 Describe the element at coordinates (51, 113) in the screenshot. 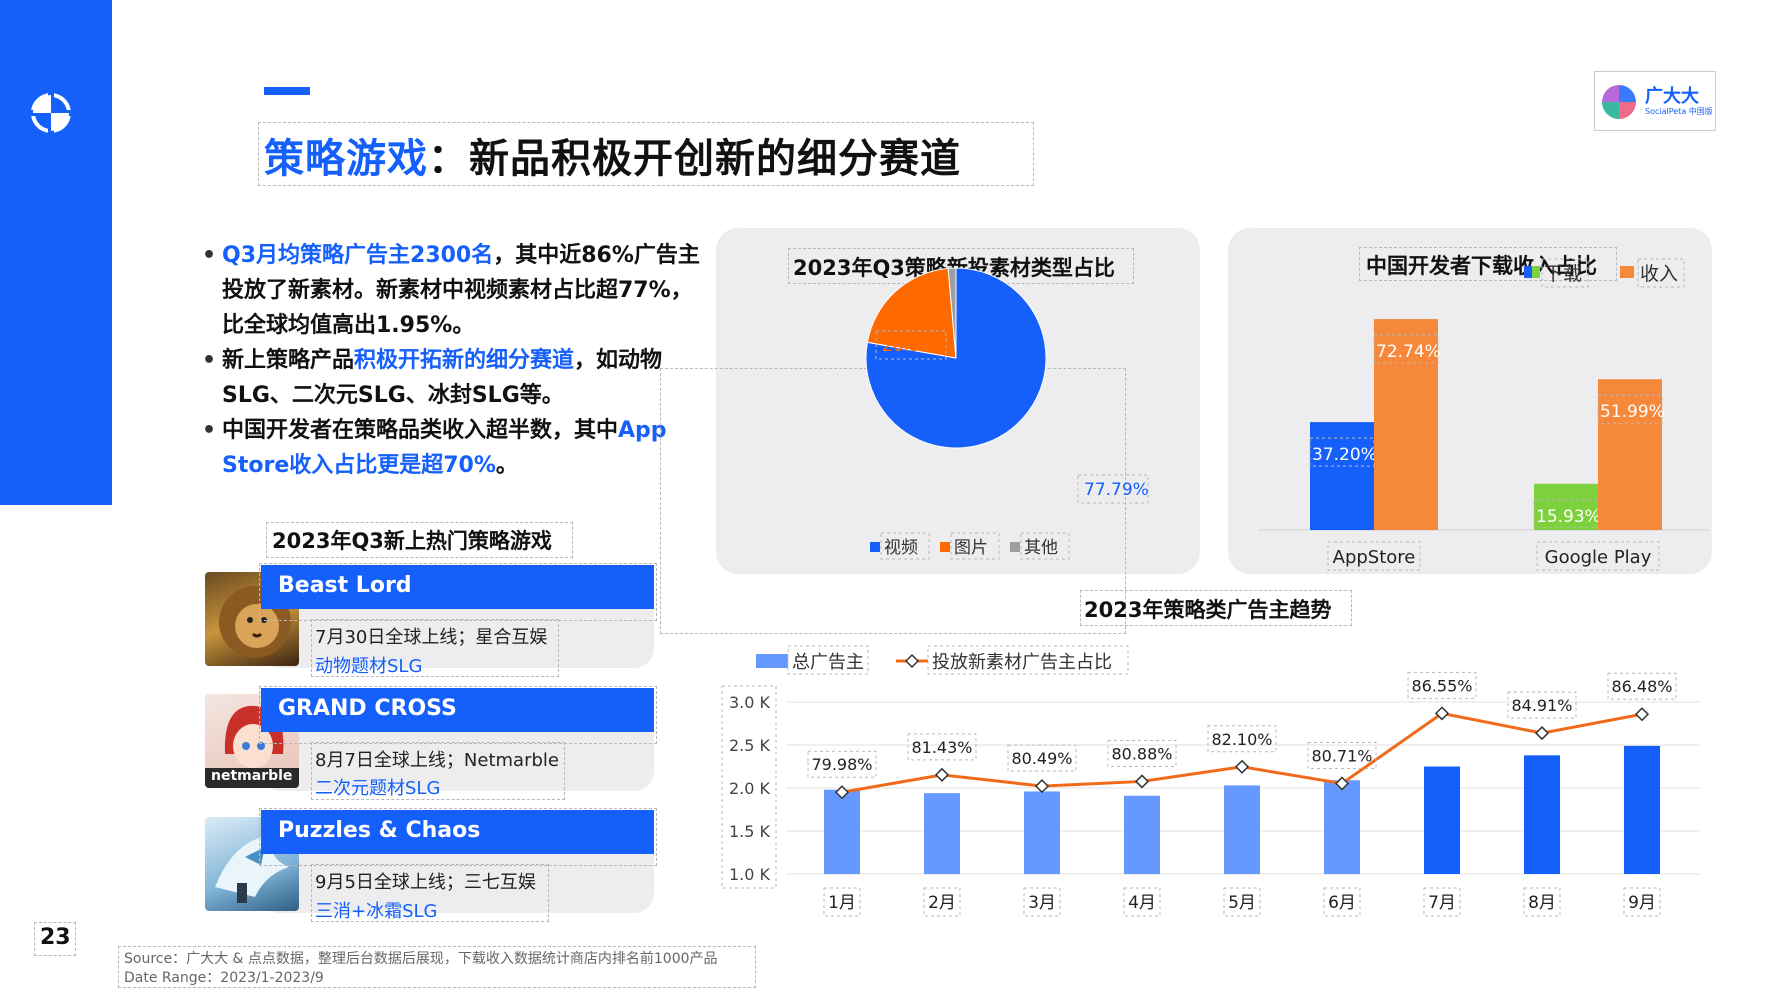

I see `company-logo-icon` at that location.